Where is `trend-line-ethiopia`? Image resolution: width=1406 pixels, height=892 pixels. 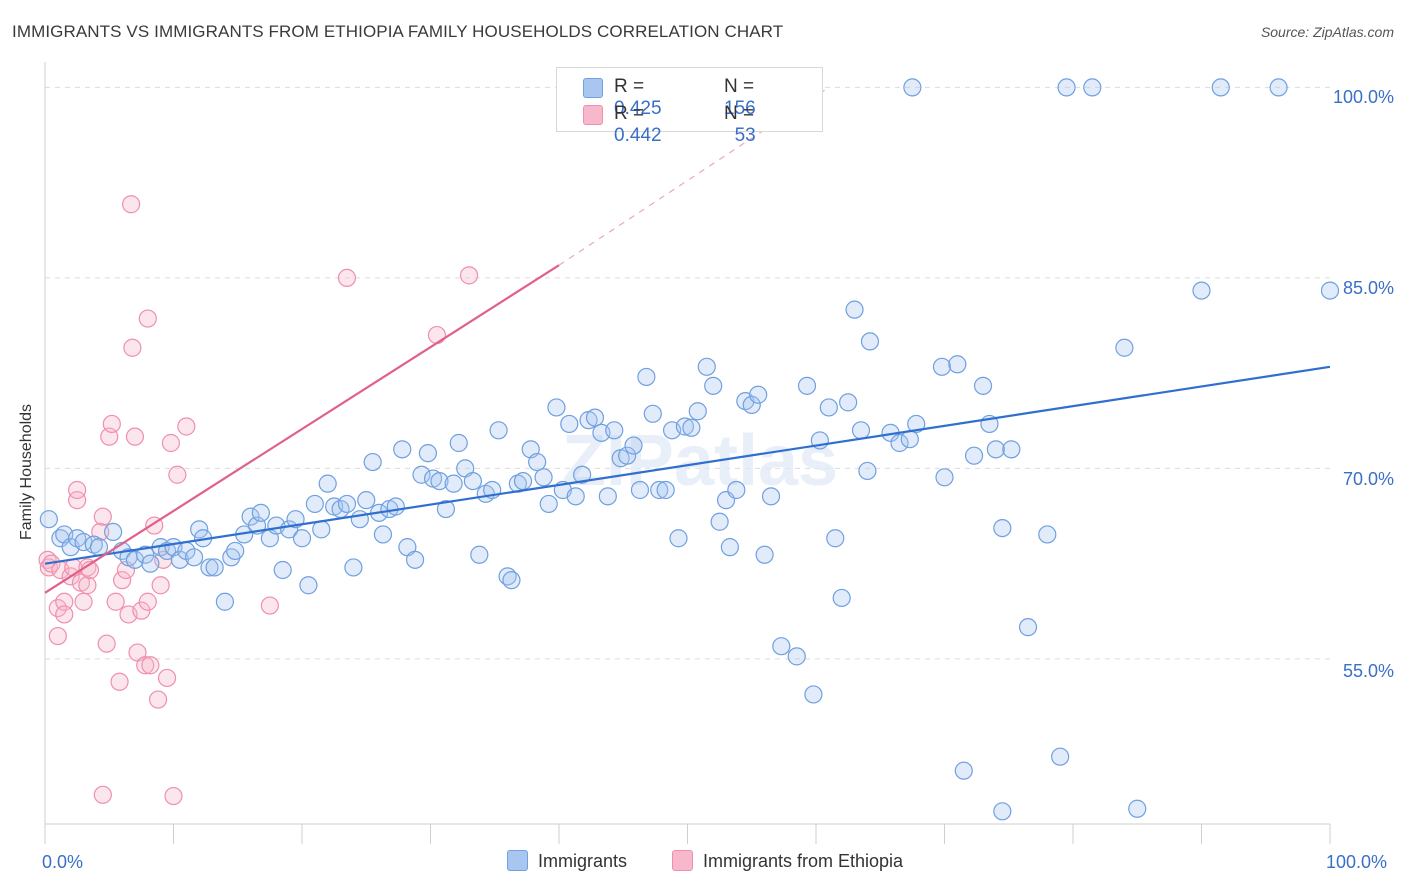
trend-line-ethiopia is located at coordinates (302, 429).